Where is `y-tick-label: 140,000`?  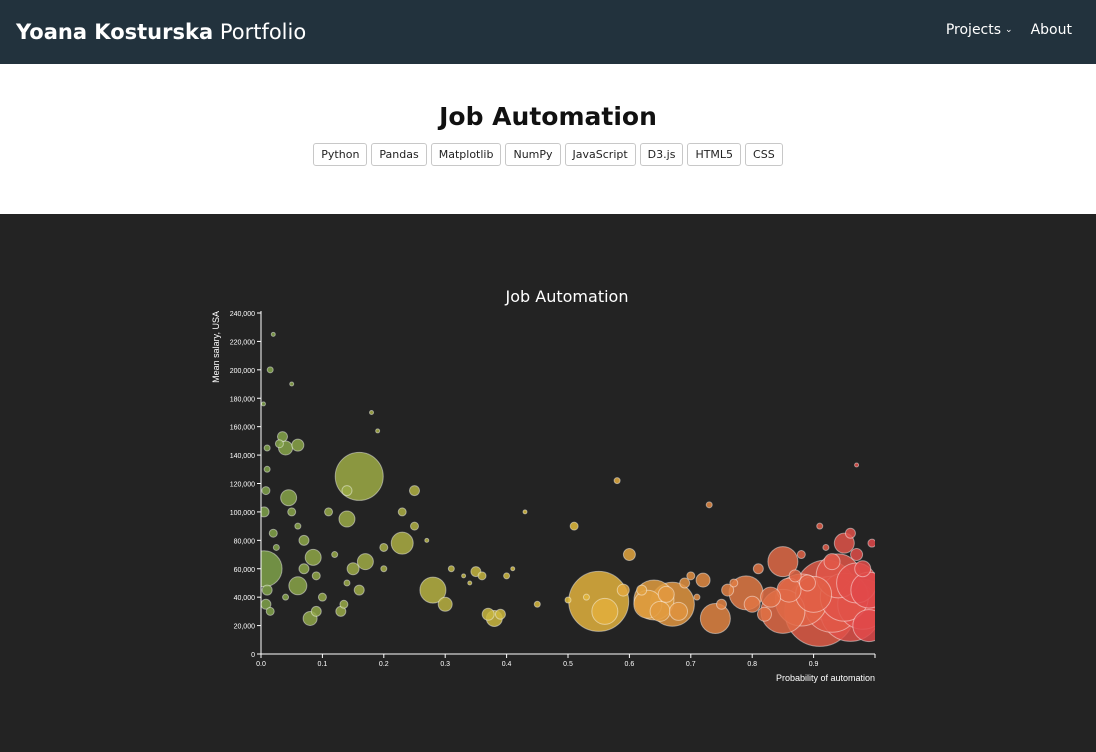
y-tick-label: 140,000 is located at coordinates (242, 456).